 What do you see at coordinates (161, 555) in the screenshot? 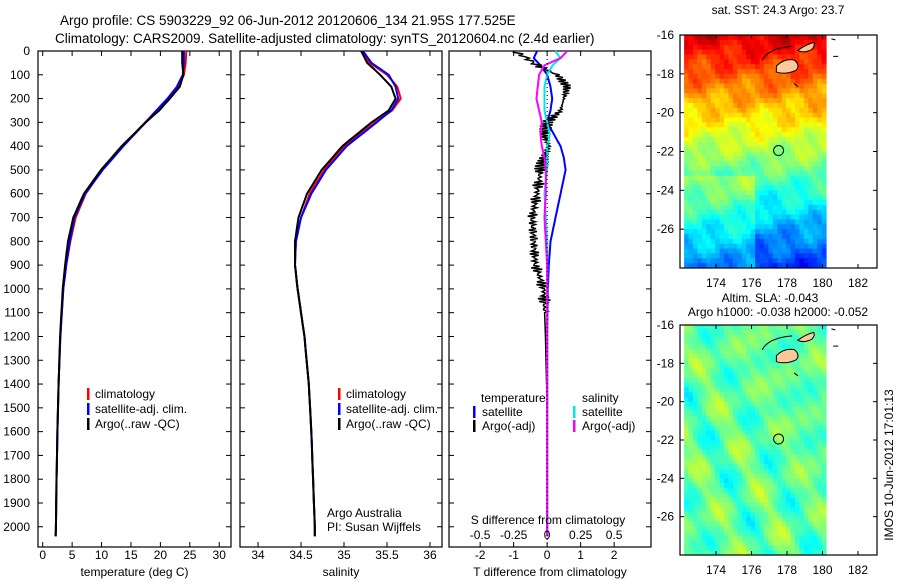
I see `x-tick-label: 20` at bounding box center [161, 555].